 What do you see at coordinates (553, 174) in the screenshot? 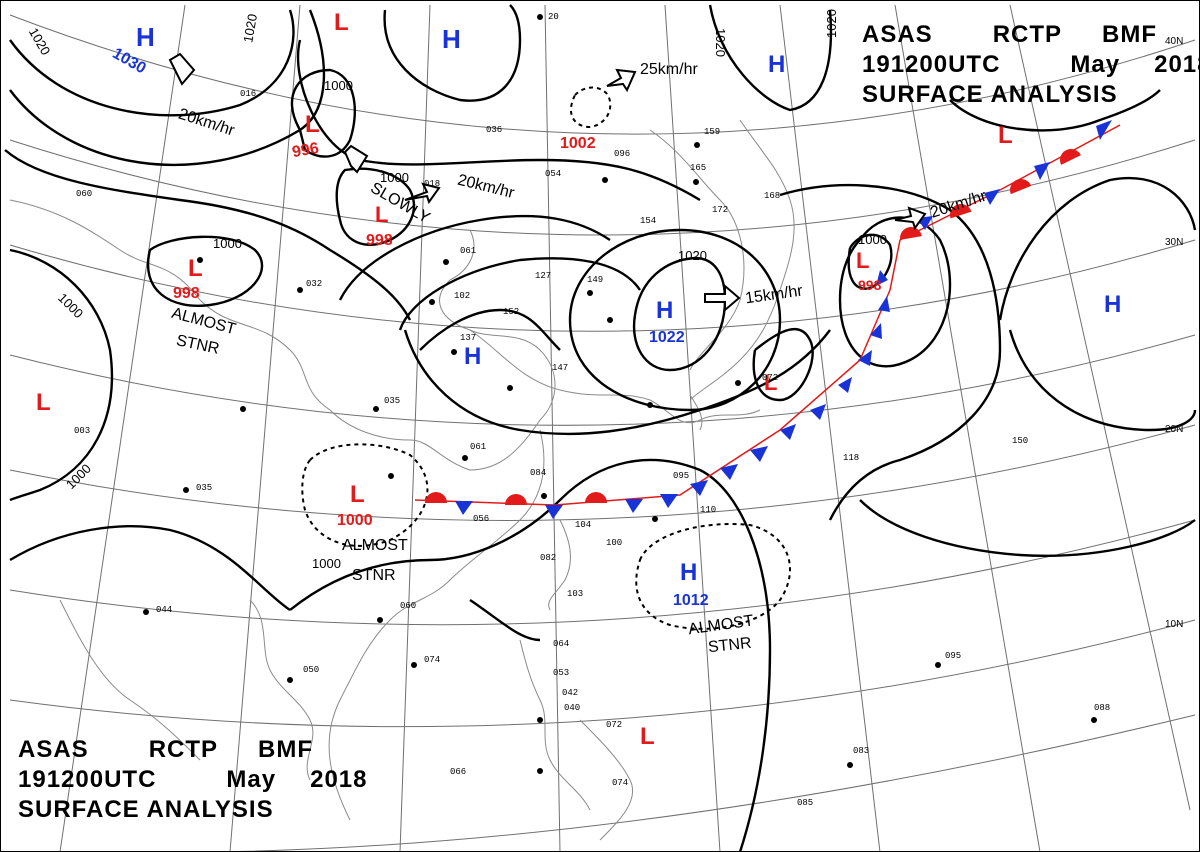
I see `station-value: 054` at bounding box center [553, 174].